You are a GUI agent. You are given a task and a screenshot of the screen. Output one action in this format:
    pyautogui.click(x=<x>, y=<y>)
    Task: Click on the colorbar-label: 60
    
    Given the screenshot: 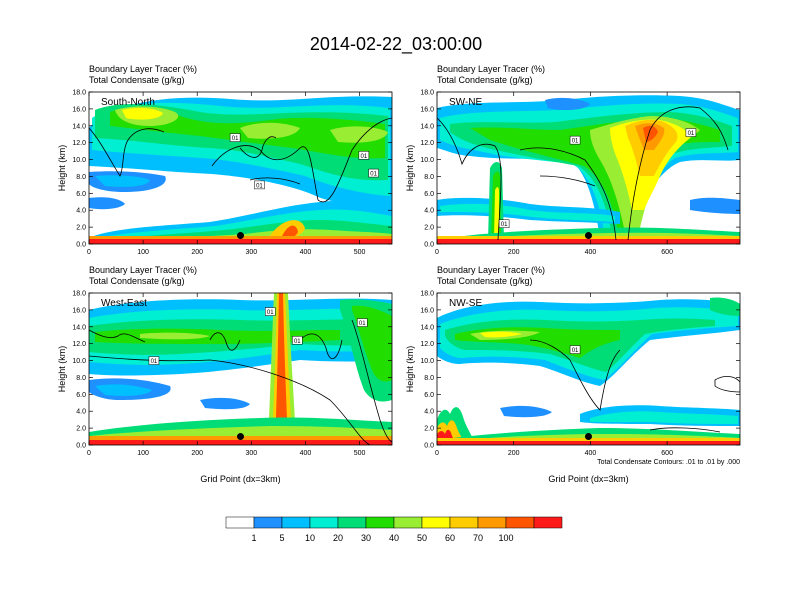 What is the action you would take?
    pyautogui.click(x=450, y=538)
    